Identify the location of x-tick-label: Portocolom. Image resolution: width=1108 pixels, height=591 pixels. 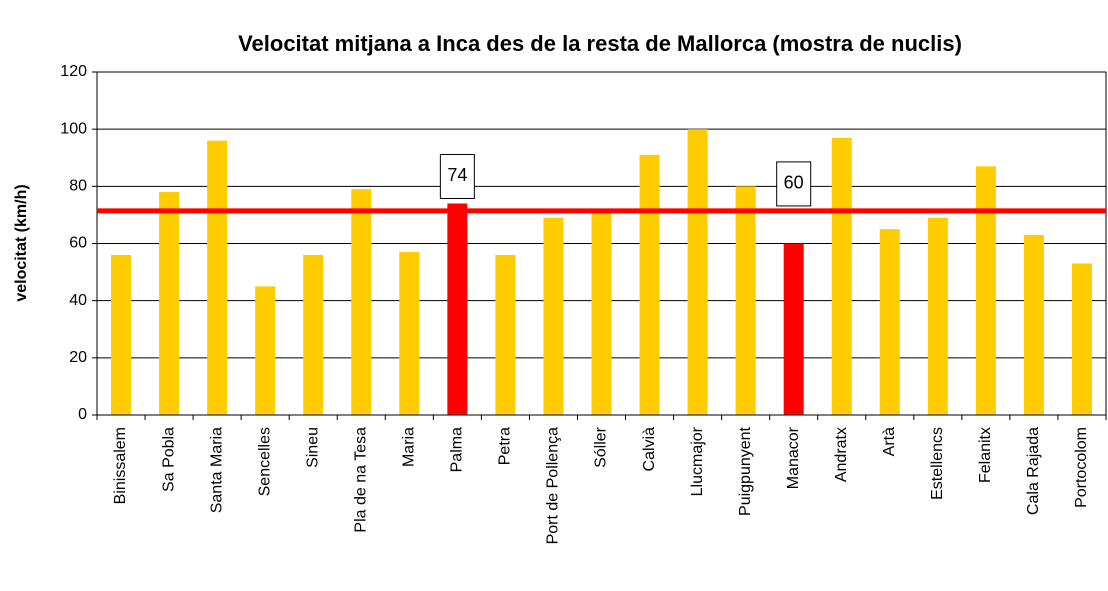
(1081, 467).